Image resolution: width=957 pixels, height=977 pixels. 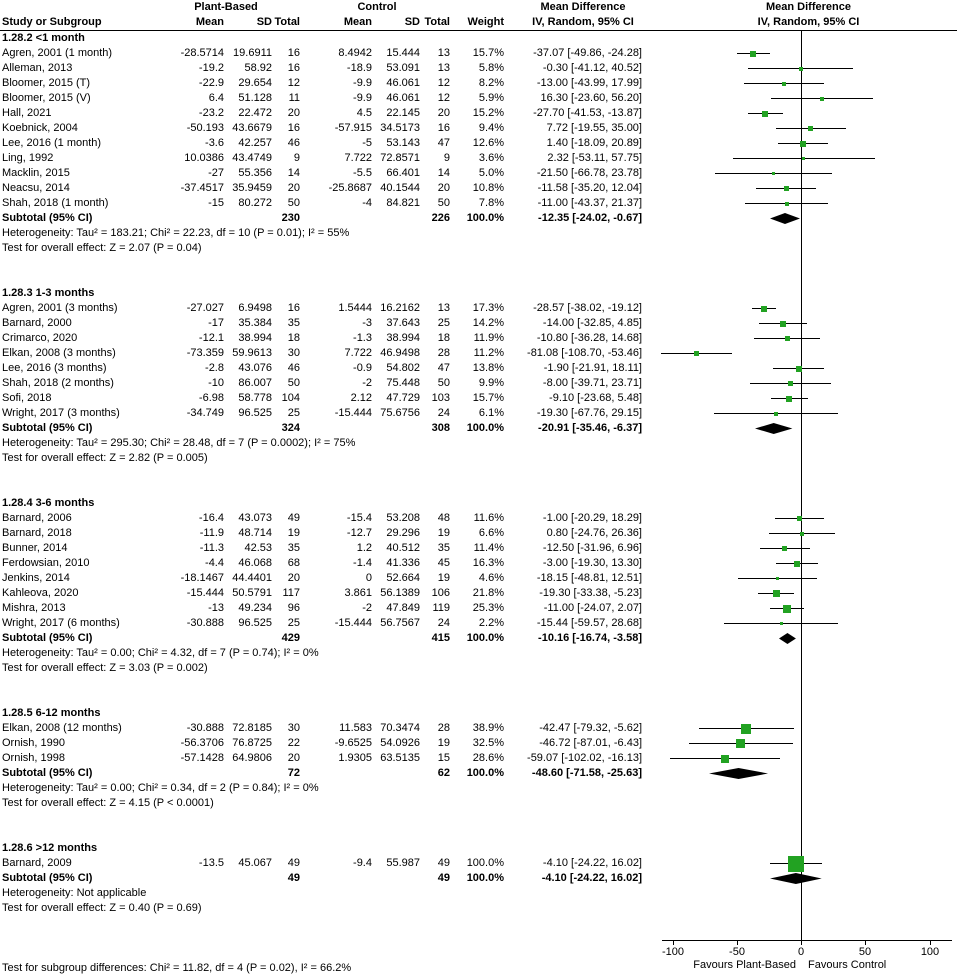 What do you see at coordinates (252, 158) in the screenshot?
I see `sd1-value: 43.4749` at bounding box center [252, 158].